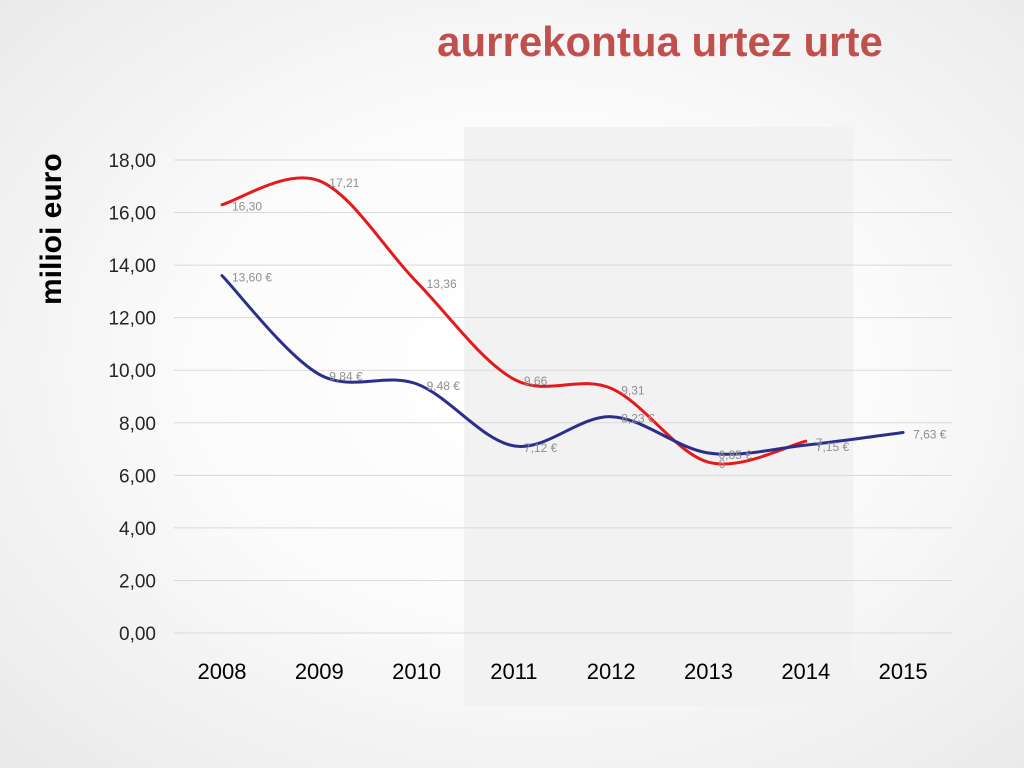 Image resolution: width=1024 pixels, height=768 pixels. I want to click on data-label: 7,63 €, so click(930, 435).